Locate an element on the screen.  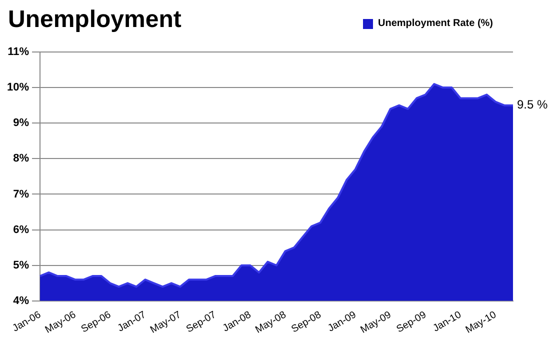
y-tick-label: 11% is located at coordinates (19, 52).